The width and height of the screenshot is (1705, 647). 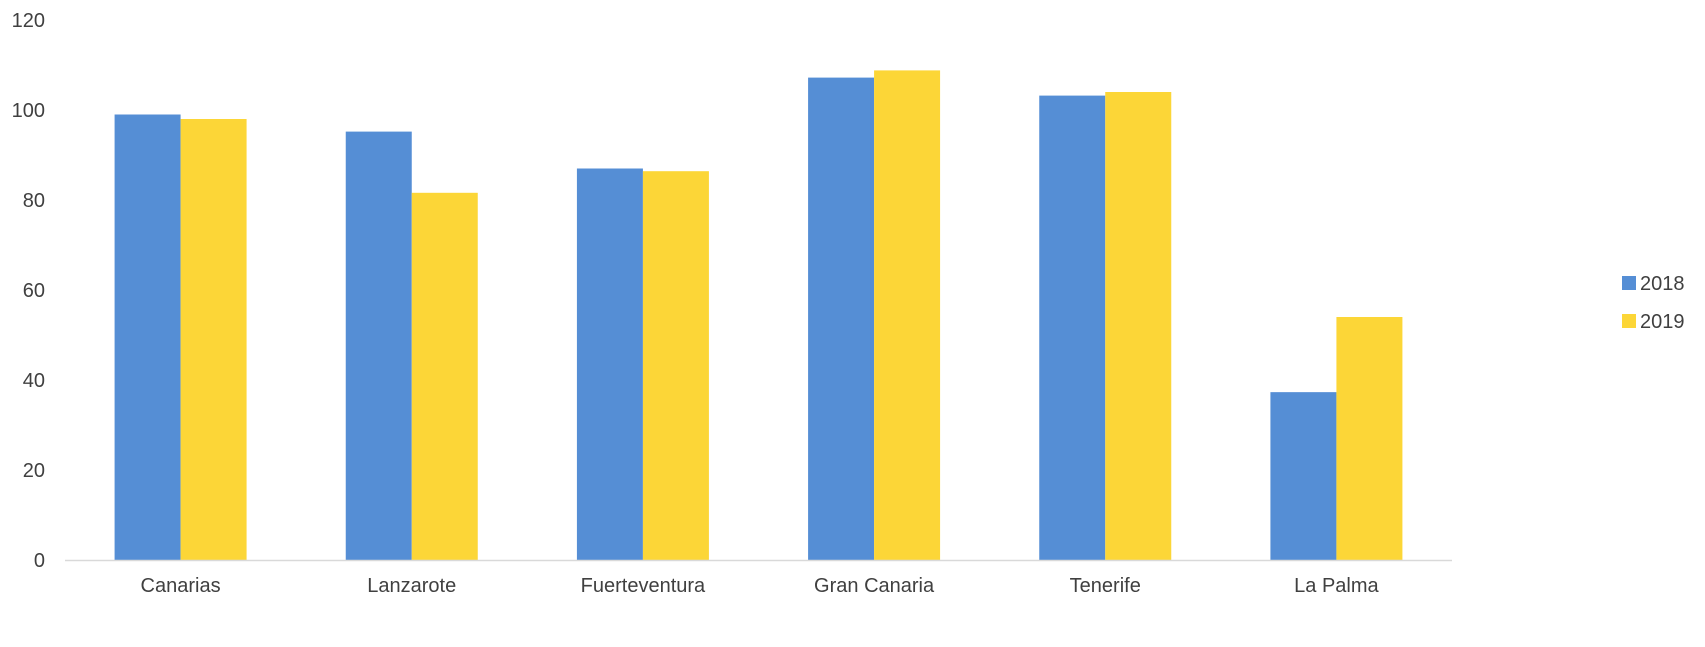 I want to click on legend-swatch-2019, so click(x=1629, y=321).